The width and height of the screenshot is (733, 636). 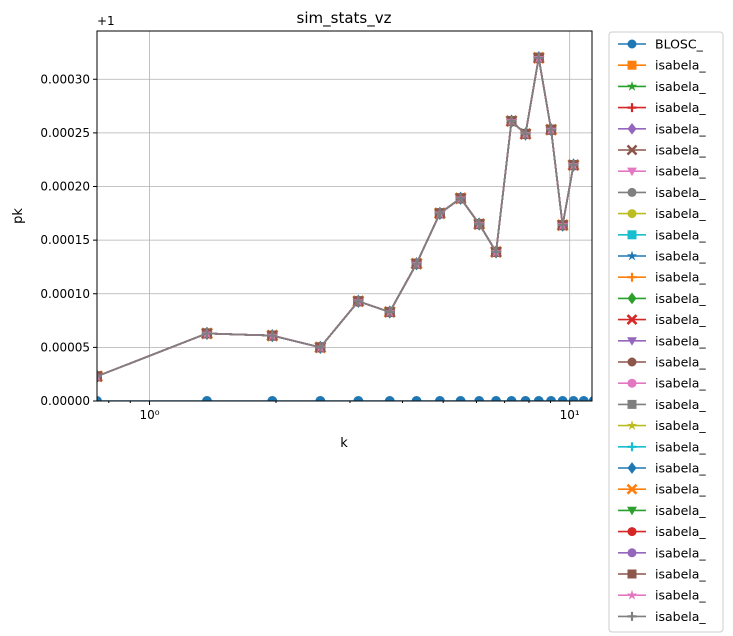 I want to click on x-tick-label: 10¹, so click(x=570, y=415).